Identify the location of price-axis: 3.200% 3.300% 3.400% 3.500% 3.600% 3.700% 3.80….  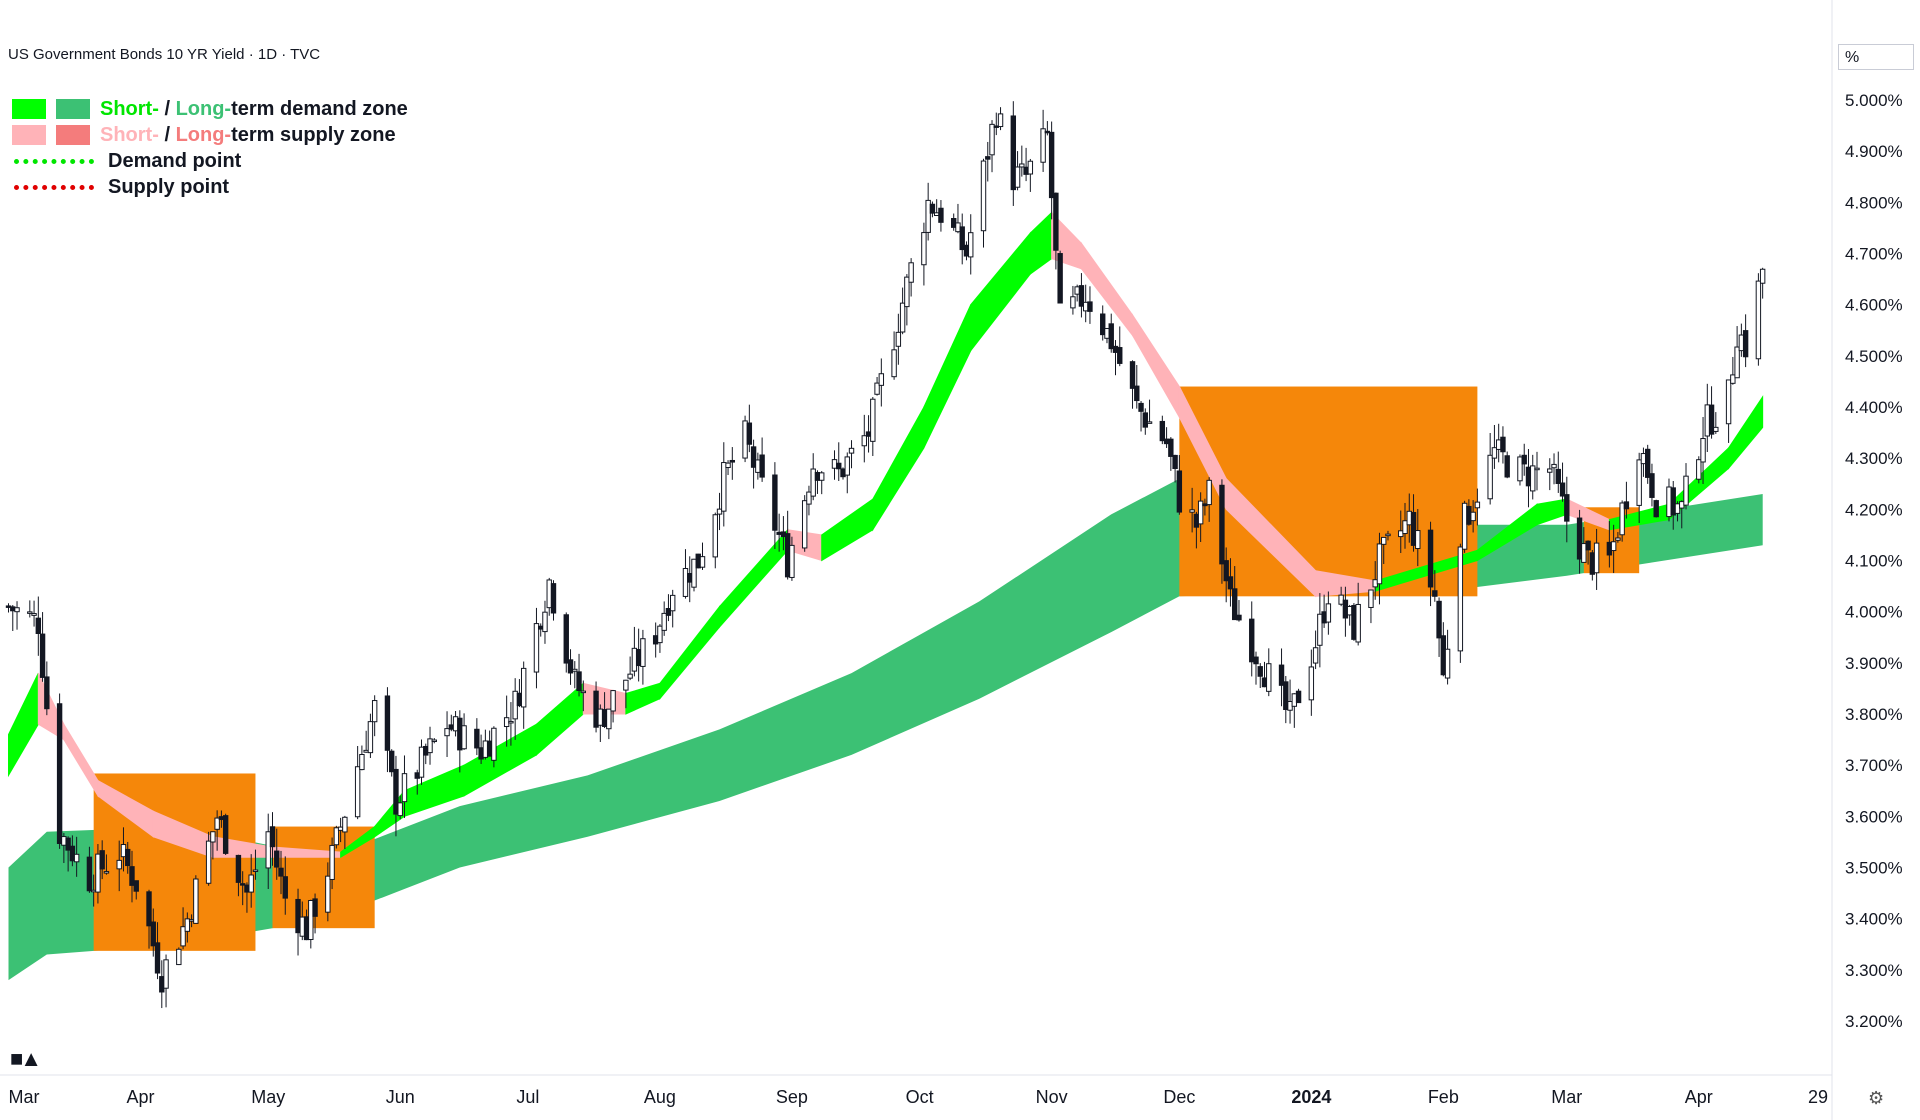
(1875, 560).